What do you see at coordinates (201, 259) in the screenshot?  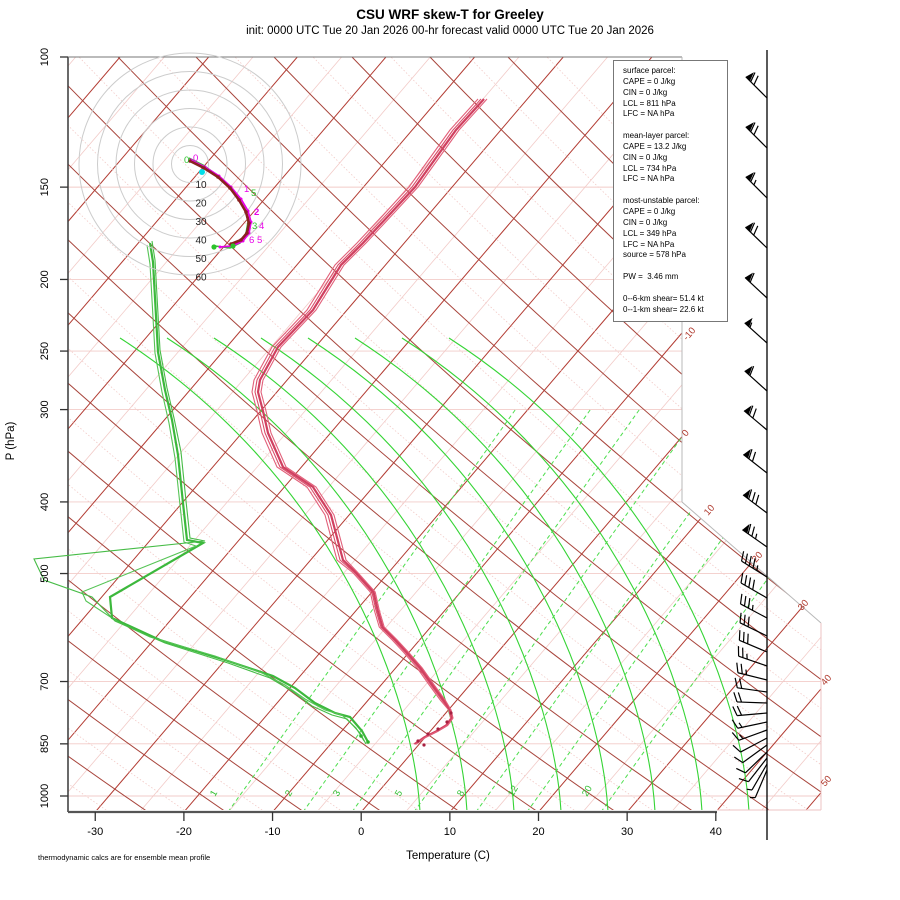 I see `svg-text: 50` at bounding box center [201, 259].